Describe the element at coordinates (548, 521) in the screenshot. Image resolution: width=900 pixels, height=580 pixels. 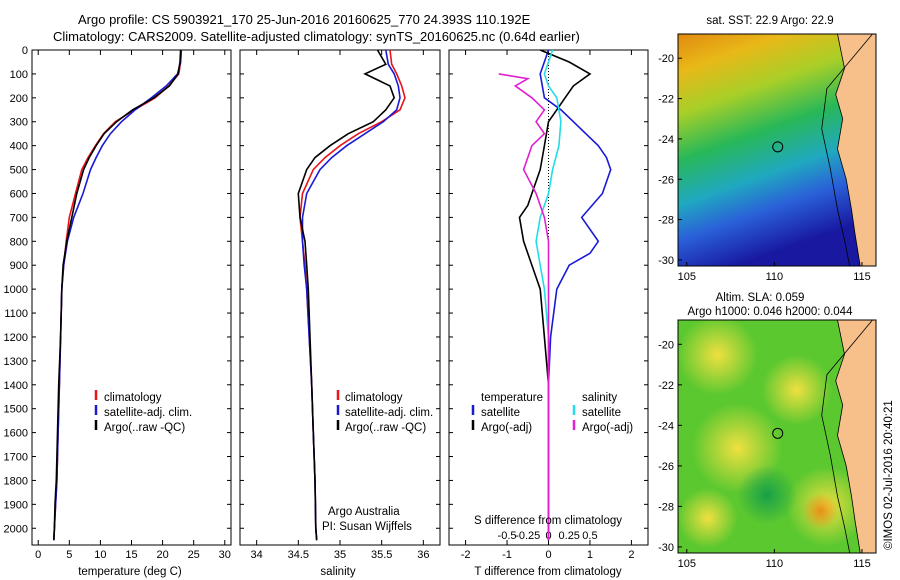
I see `difference-xlabel-top: S difference from climatology` at that location.